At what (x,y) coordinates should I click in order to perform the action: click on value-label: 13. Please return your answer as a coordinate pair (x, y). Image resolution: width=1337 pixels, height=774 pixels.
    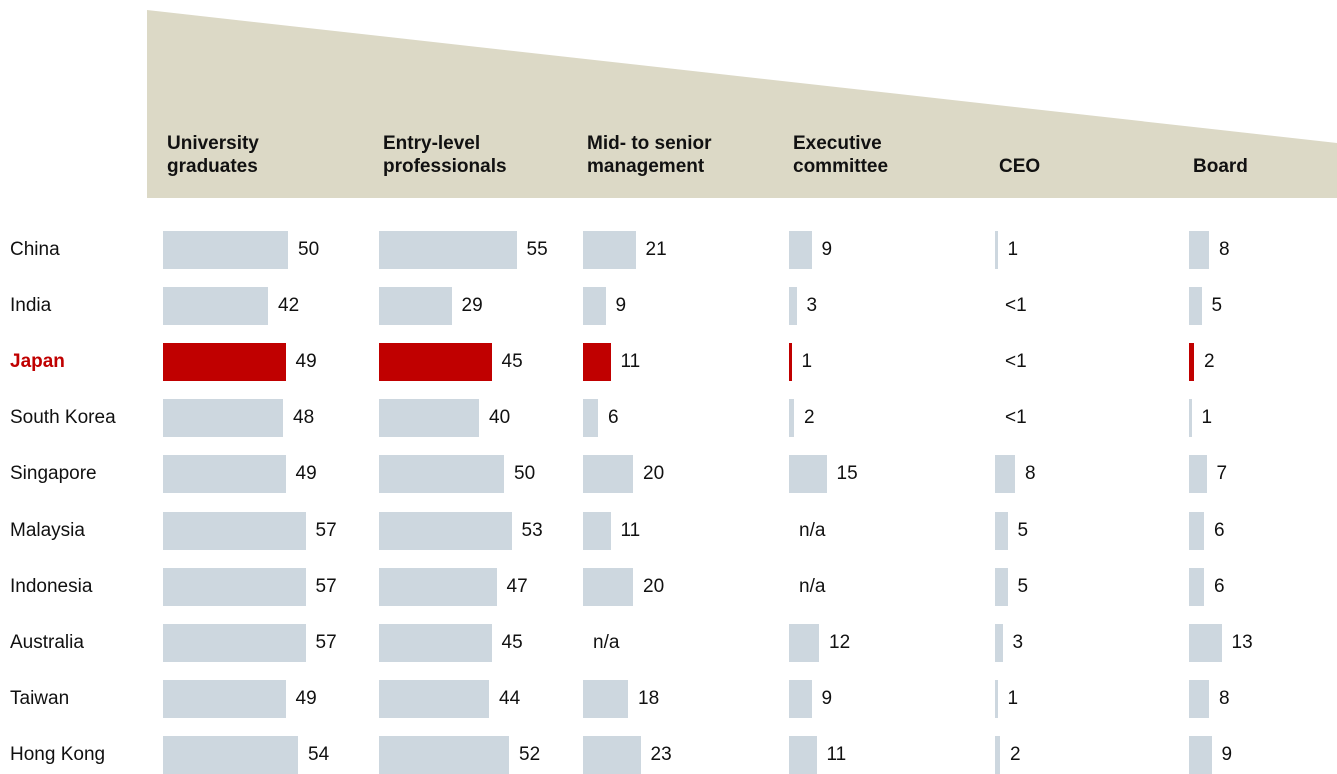
    Looking at the image, I should click on (1242, 642).